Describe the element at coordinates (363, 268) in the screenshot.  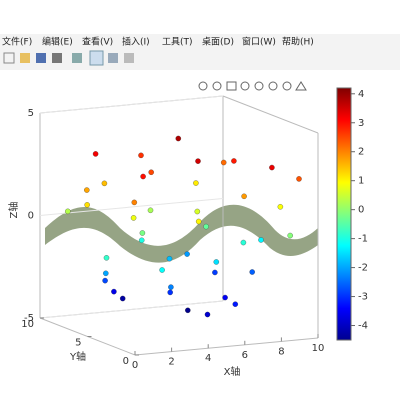
I see `colorbar-tick-label: -2` at that location.